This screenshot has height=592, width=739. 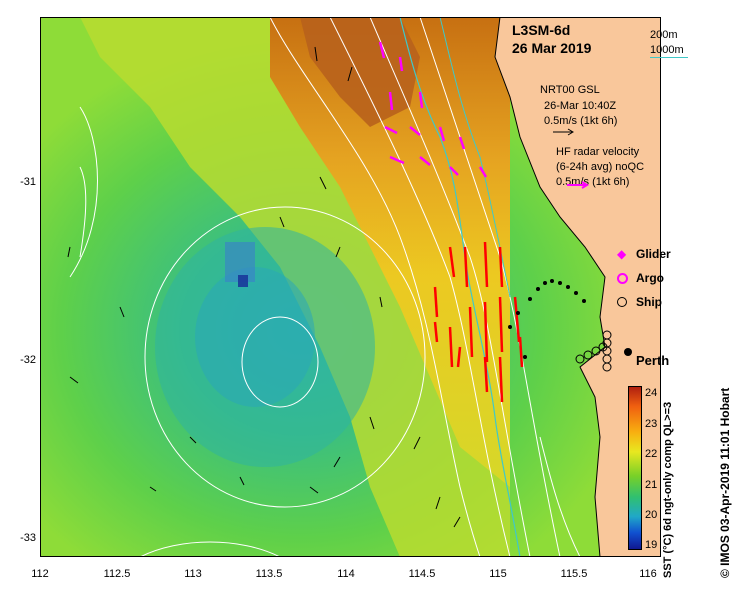 What do you see at coordinates (541, 30) in the screenshot?
I see `product-title: L3SM-6d` at bounding box center [541, 30].